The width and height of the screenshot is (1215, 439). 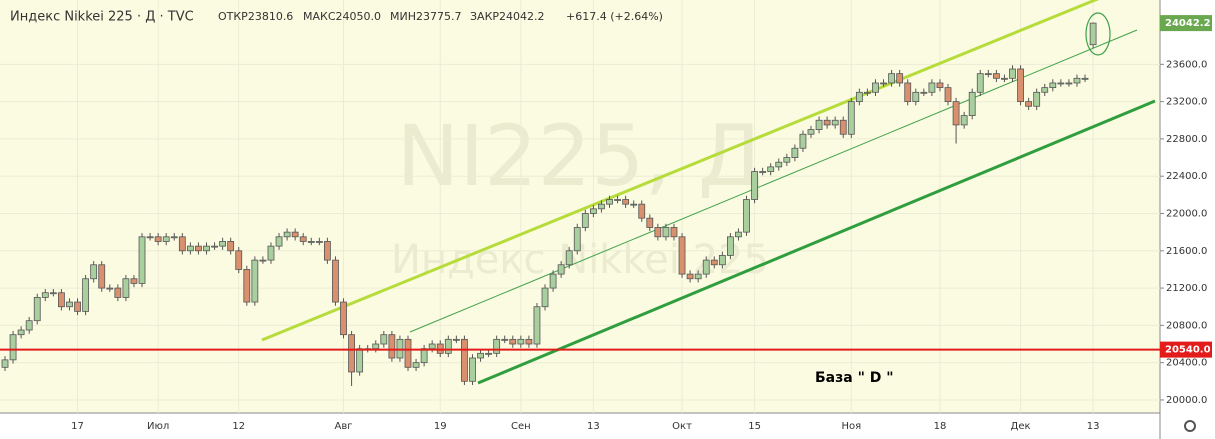 What do you see at coordinates (1093, 426) in the screenshot?
I see `x-tick-label: 13` at bounding box center [1093, 426].